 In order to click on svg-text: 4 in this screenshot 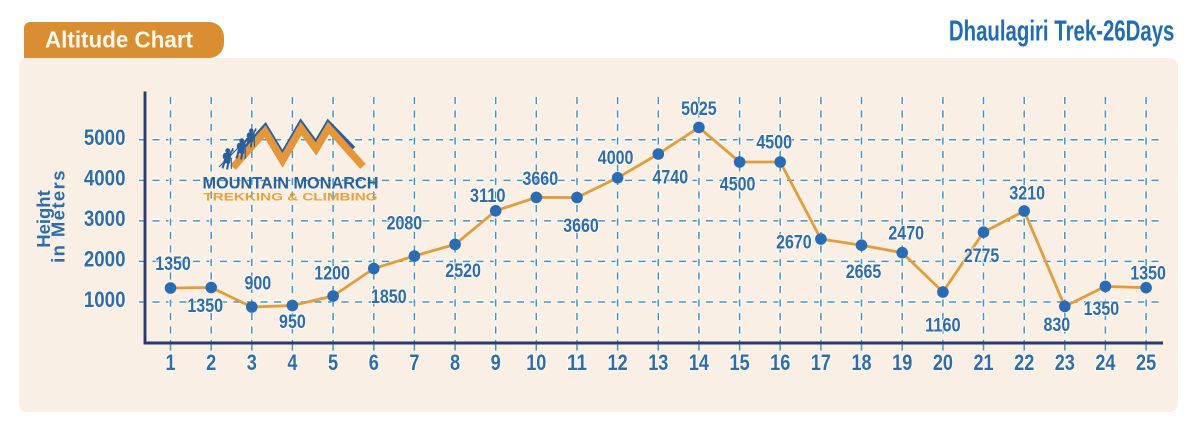, I will do `click(292, 362)`.